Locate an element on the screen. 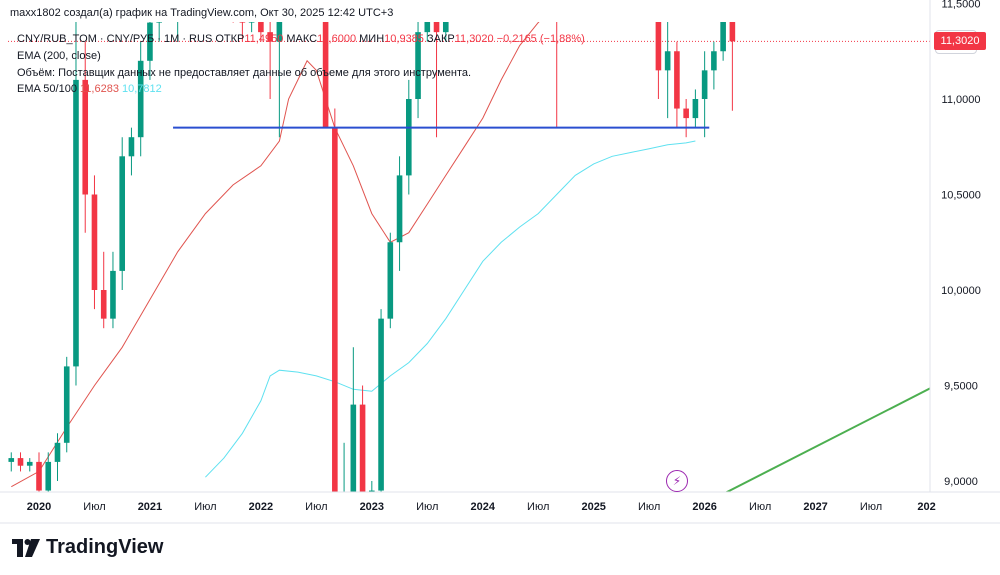  y-tick-label: 10,0000 is located at coordinates (961, 291).